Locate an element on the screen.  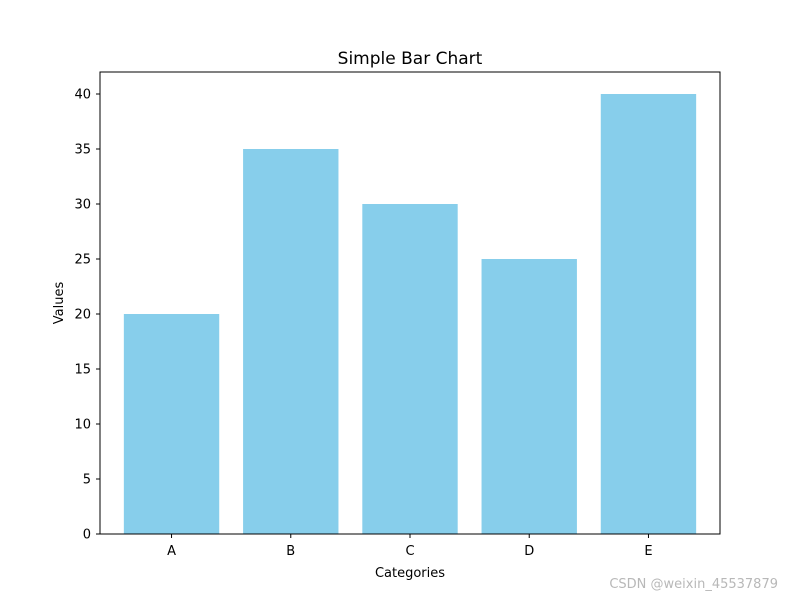
y-tick-label: 0 is located at coordinates (87, 535).